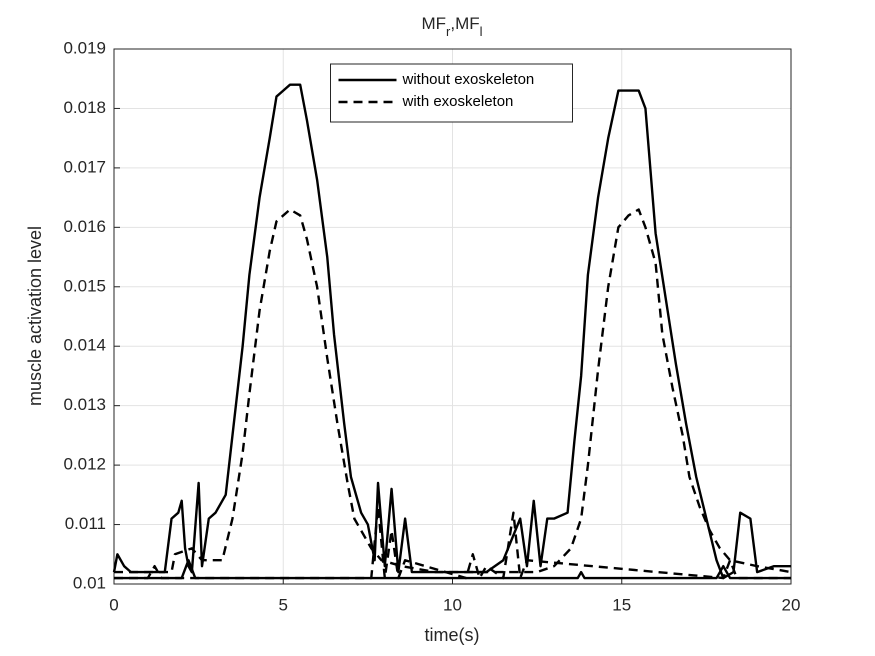  Describe the element at coordinates (84, 107) in the screenshot. I see `y-tick-label: 0.018` at that location.